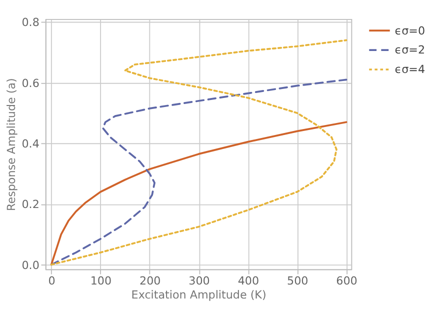 This screenshot has height=332, width=430. I want to click on x-tick-label: 400, so click(249, 281).